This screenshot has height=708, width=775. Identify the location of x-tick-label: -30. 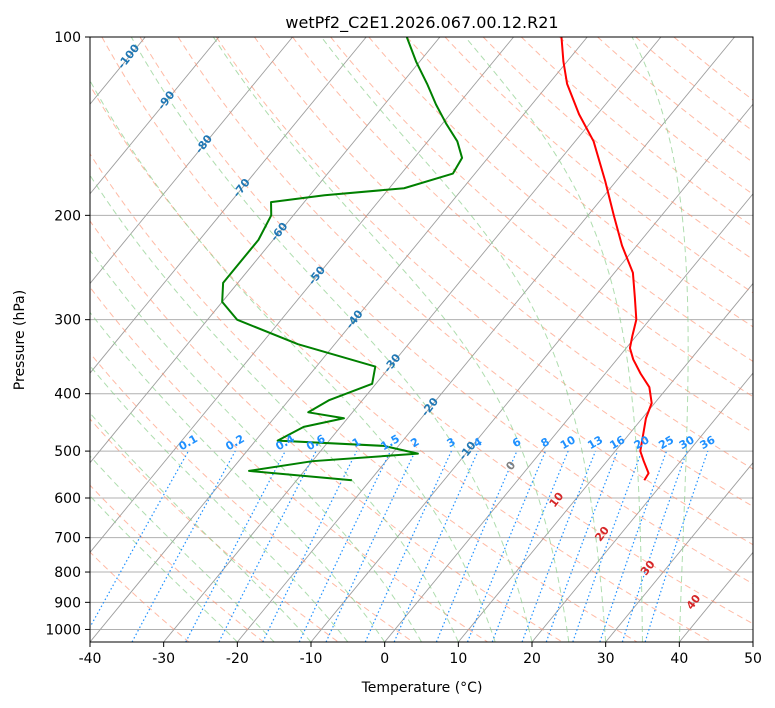
(163, 659).